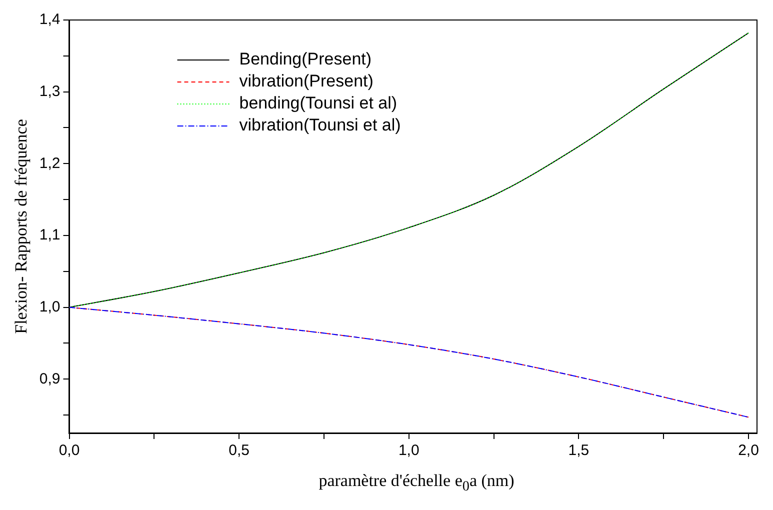 This screenshot has height=510, width=773. What do you see at coordinates (49, 307) in the screenshot?
I see `y-tick-label: 1,0` at bounding box center [49, 307].